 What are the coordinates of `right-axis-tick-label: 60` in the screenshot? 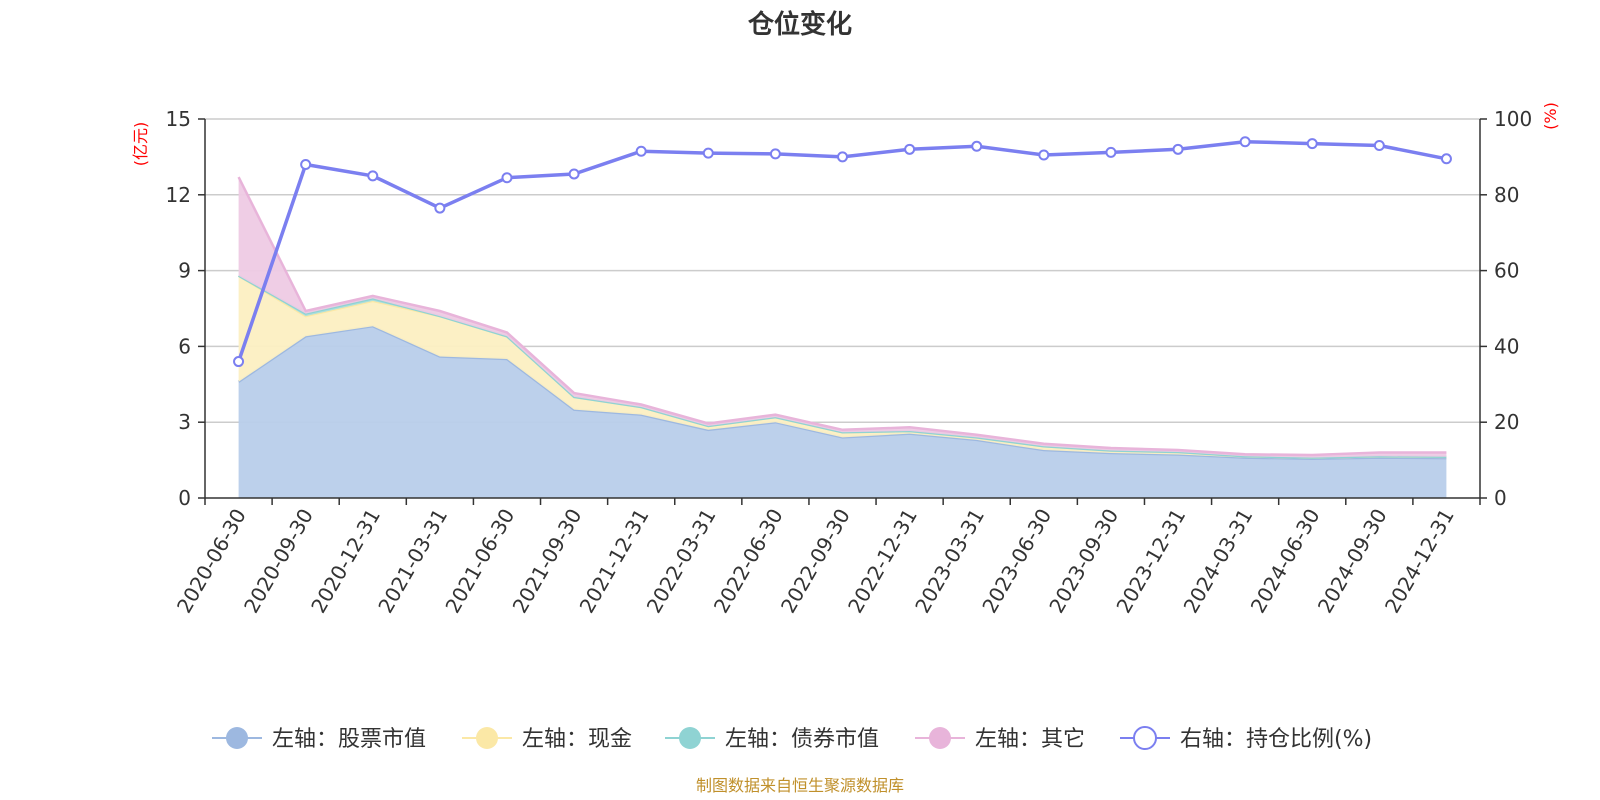 It's located at (1506, 271).